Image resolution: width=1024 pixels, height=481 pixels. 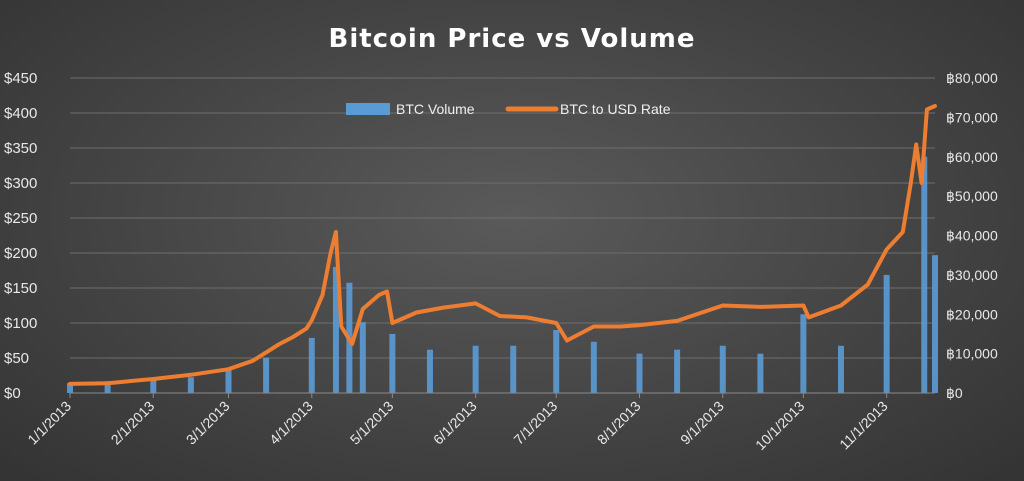 I want to click on left-tick-label: $150, so click(x=20, y=288).